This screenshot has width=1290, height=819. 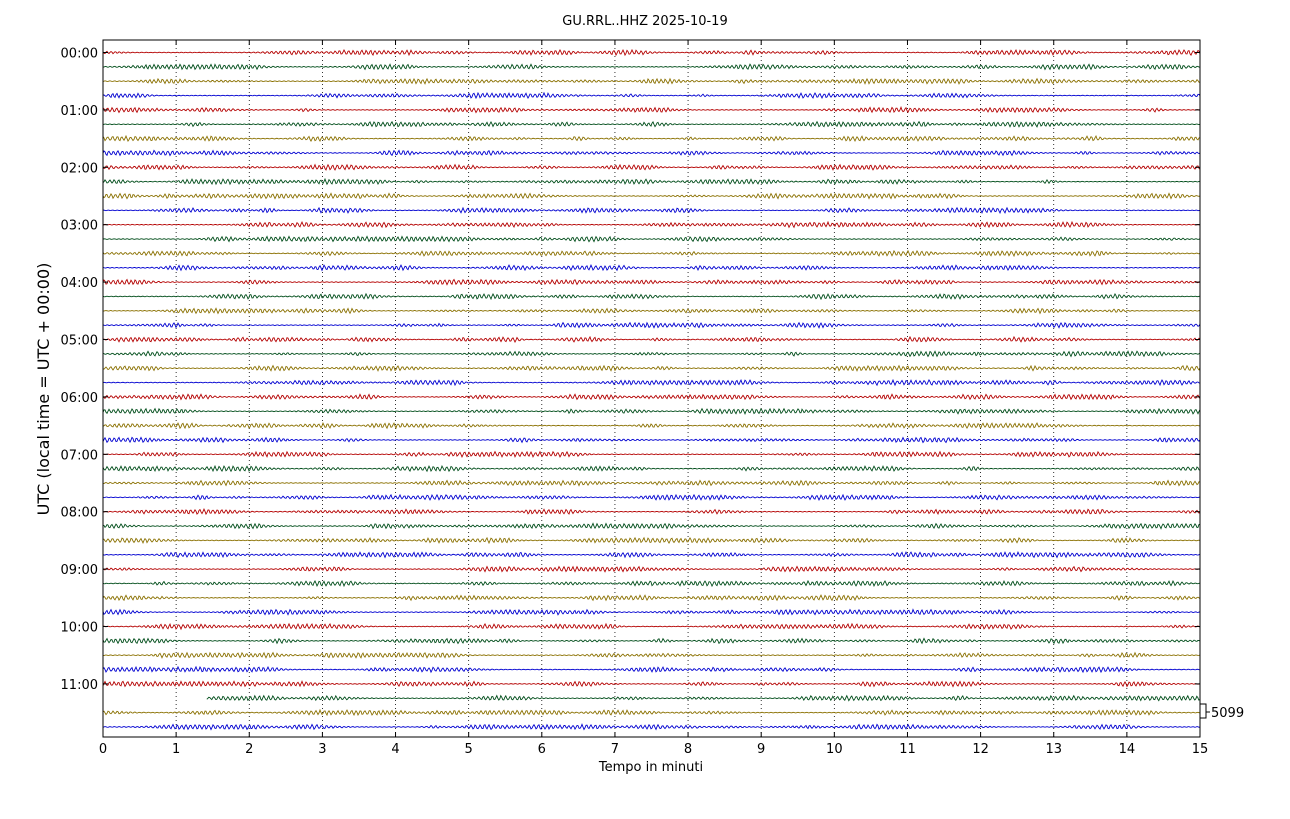 What do you see at coordinates (1227, 713) in the screenshot?
I see `scale-label: 5099` at bounding box center [1227, 713].